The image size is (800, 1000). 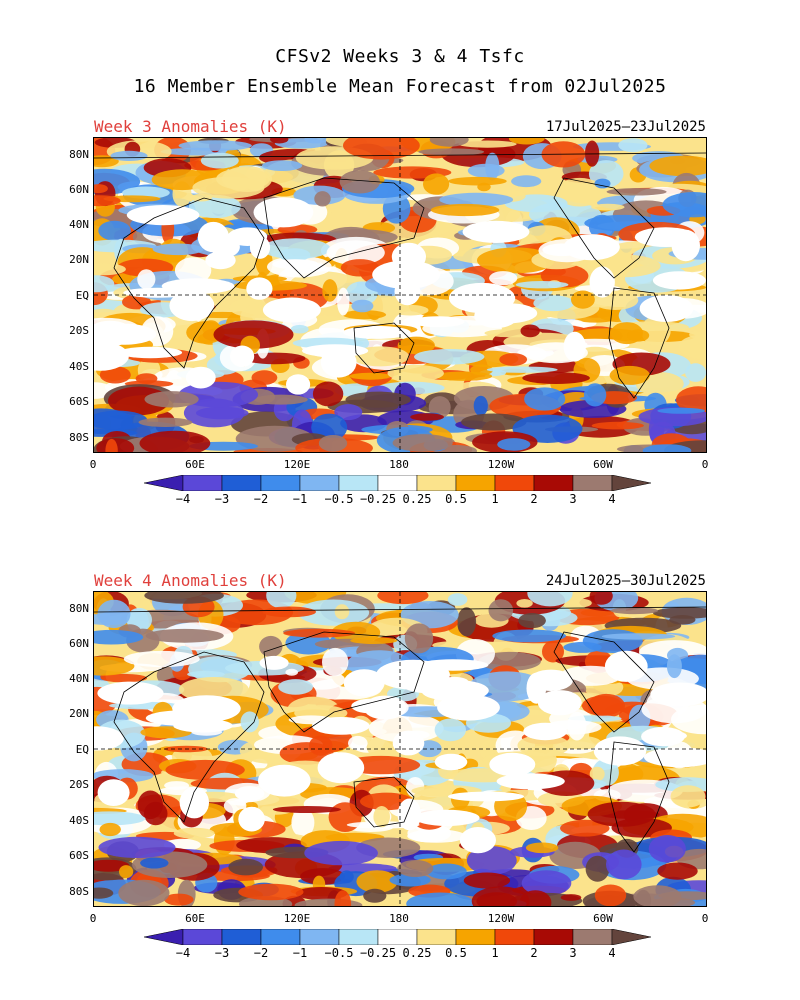 What do you see at coordinates (625, 127) in the screenshot?
I see `panel-1-dates: 17Jul2025–23Jul2025` at bounding box center [625, 127].